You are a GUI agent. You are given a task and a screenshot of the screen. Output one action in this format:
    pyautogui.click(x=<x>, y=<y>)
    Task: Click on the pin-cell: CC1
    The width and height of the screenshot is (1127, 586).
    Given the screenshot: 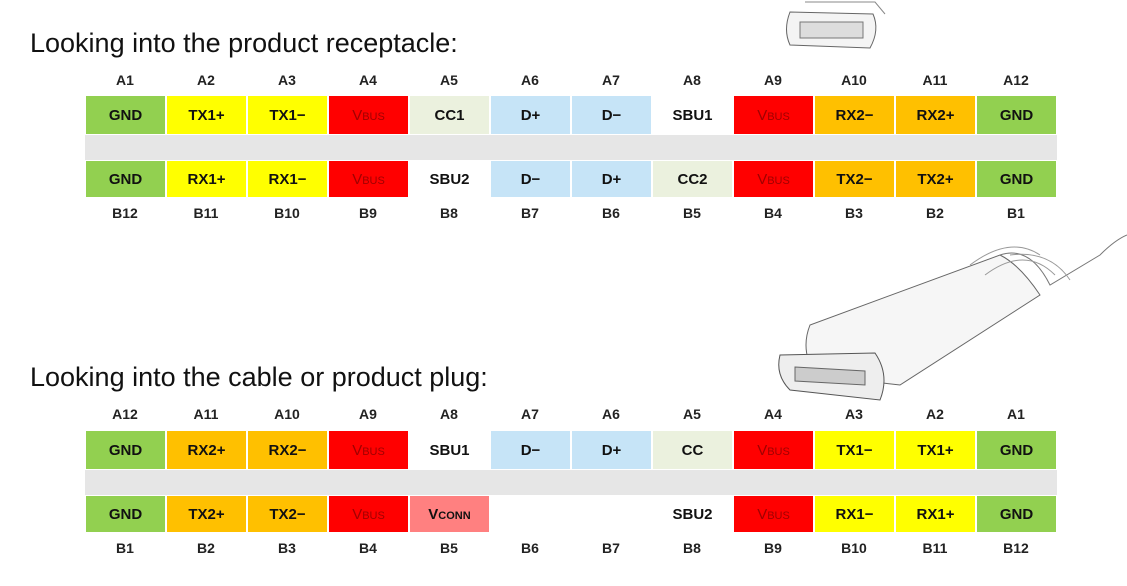 What is the action you would take?
    pyautogui.click(x=449, y=115)
    